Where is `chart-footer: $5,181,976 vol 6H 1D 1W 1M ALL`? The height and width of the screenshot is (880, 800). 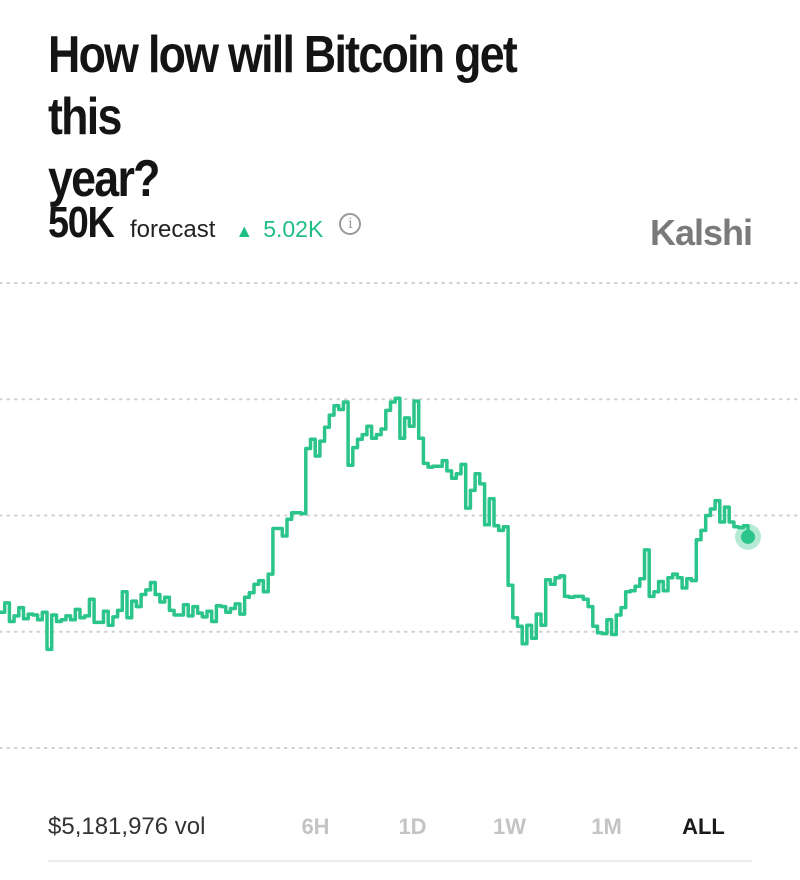
chart-footer: $5,181,976 vol 6H 1D 1W 1M ALL is located at coordinates (400, 827).